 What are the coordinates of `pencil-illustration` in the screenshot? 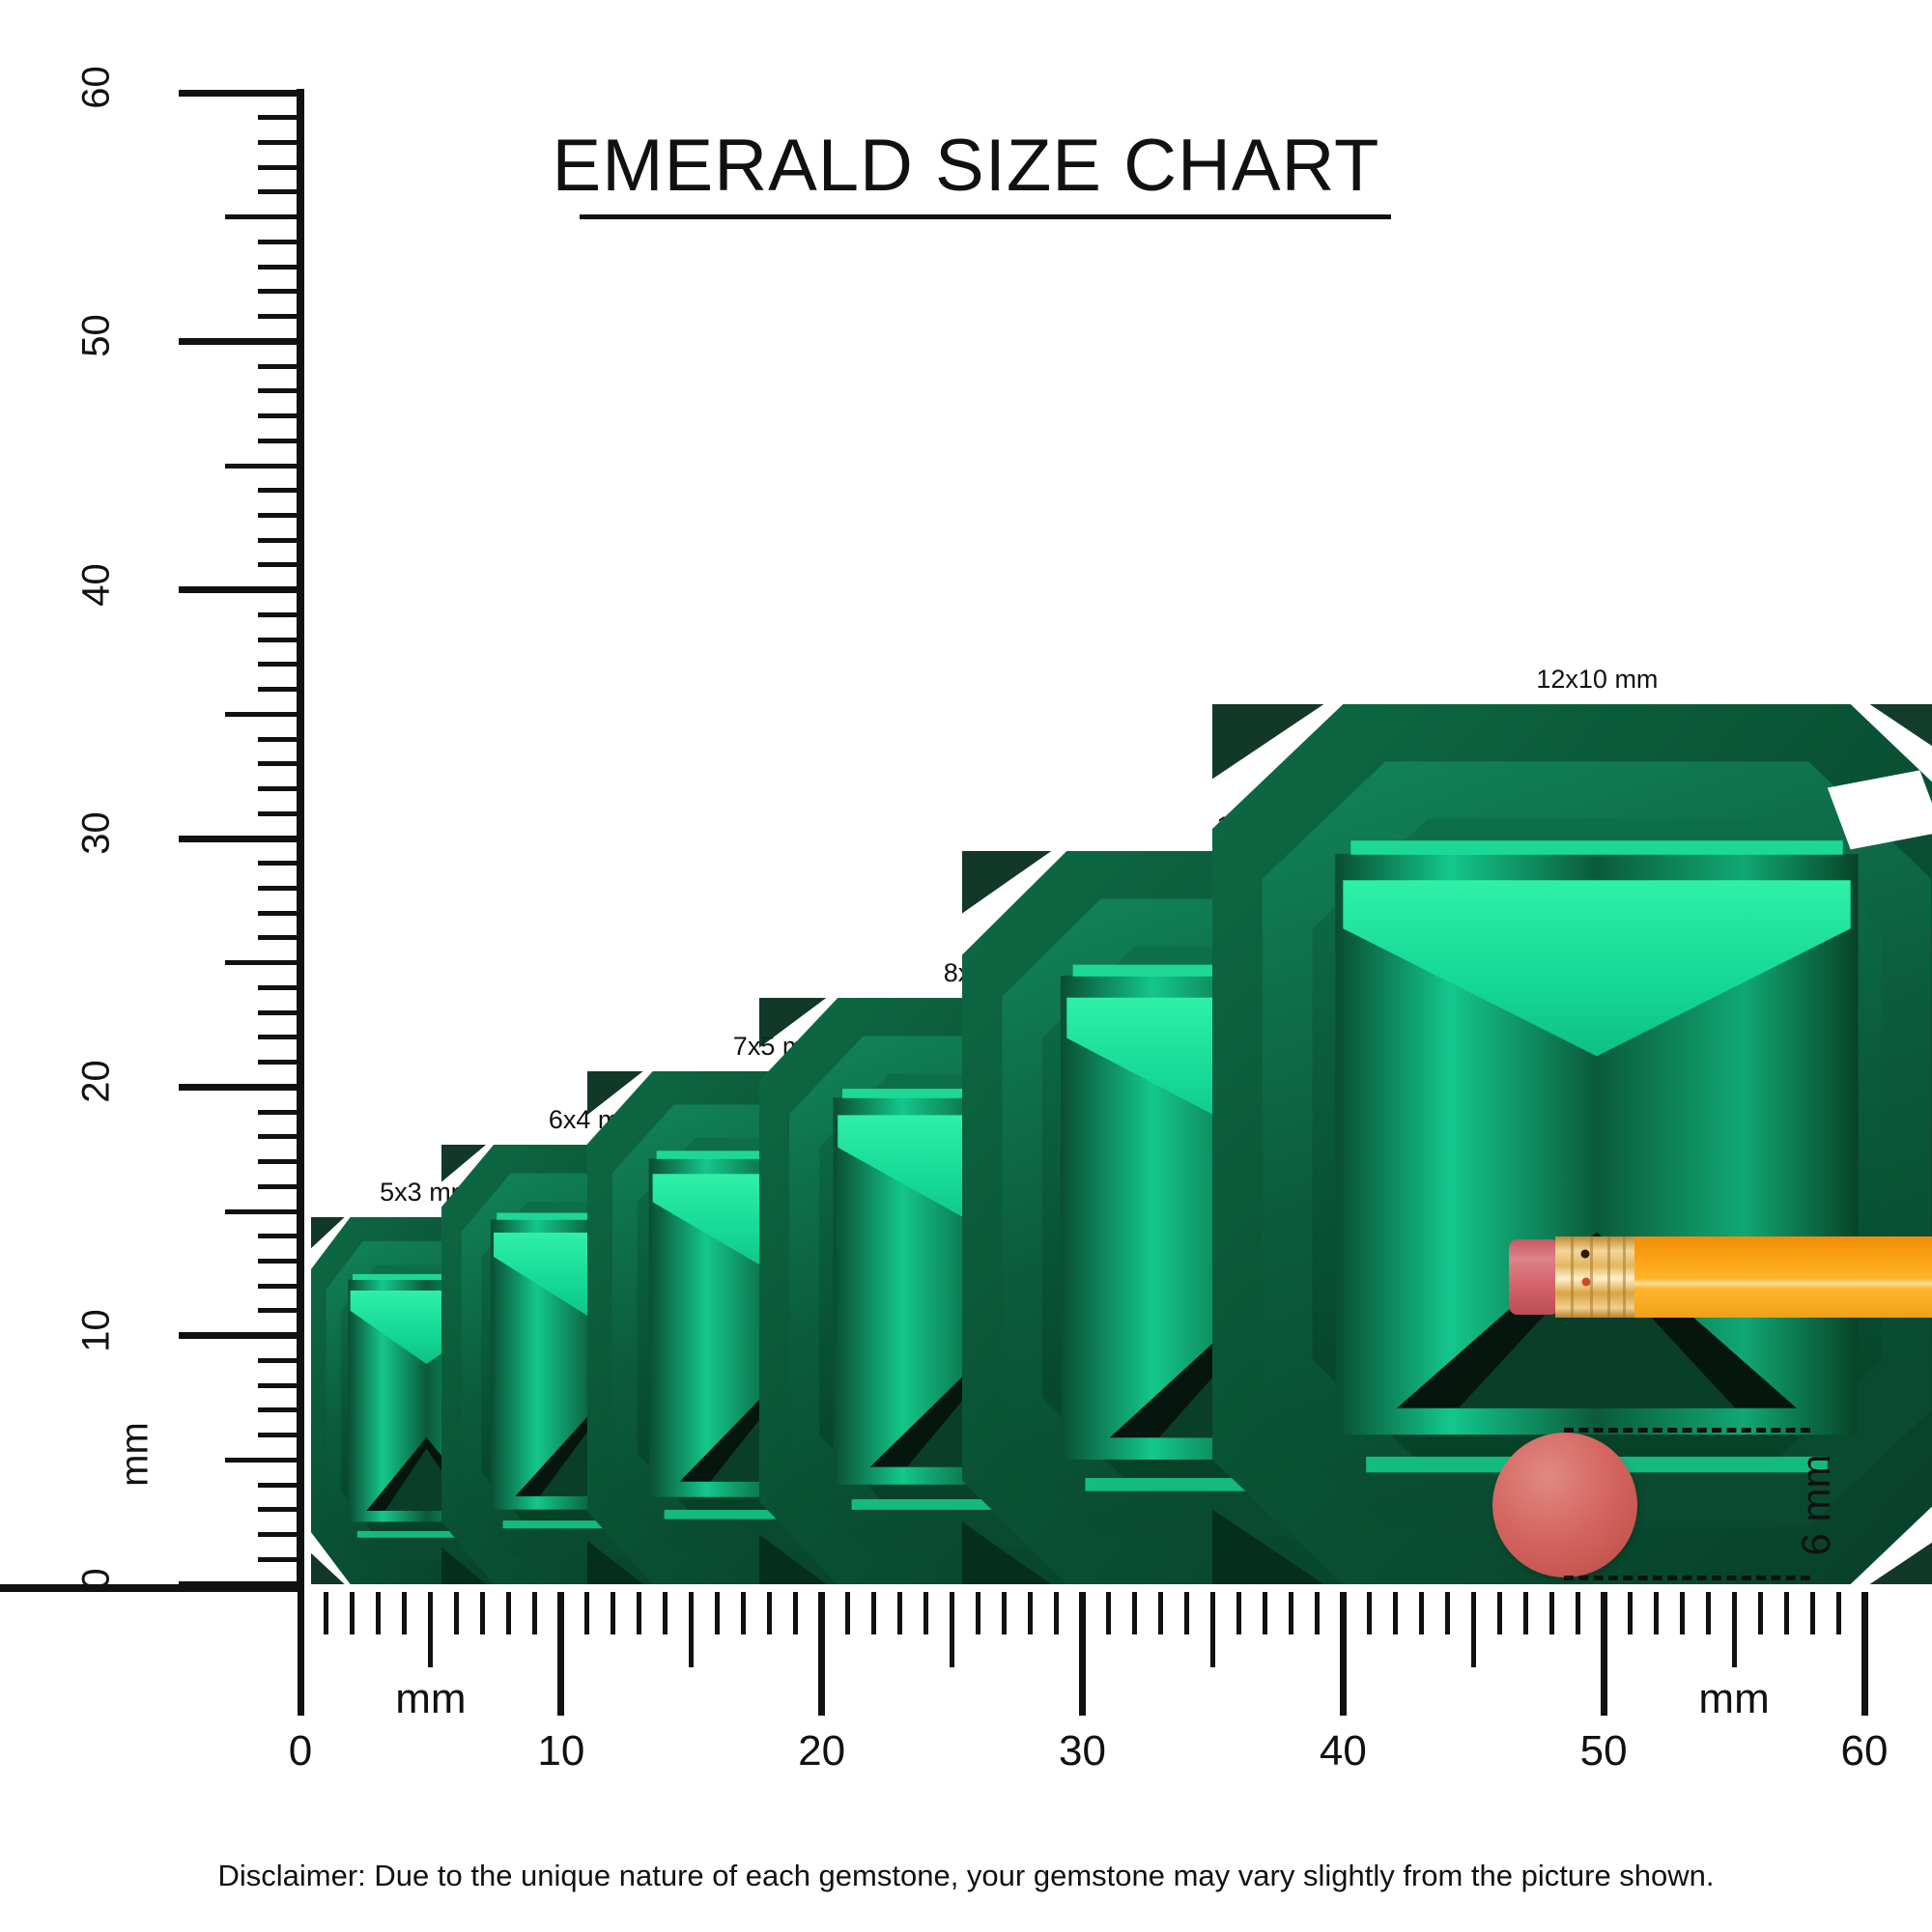 It's located at (1719, 1276).